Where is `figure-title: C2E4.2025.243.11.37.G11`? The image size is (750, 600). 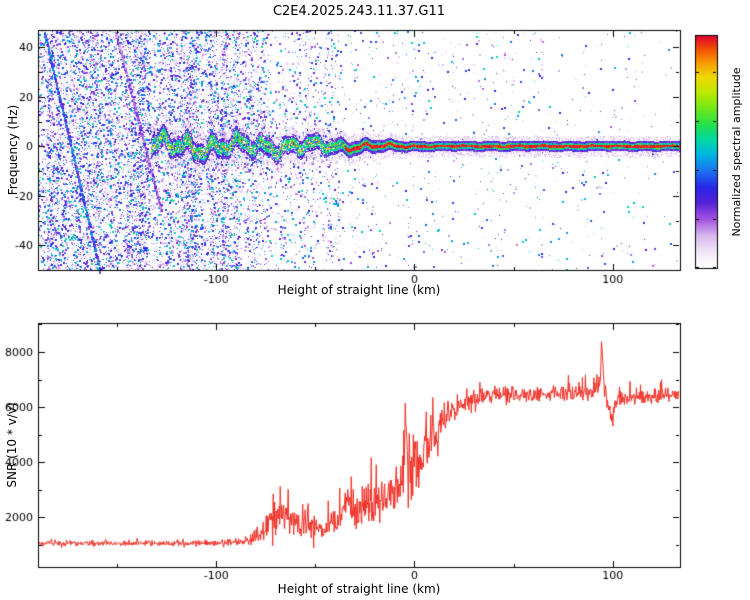 figure-title: C2E4.2025.243.11.37.G11 is located at coordinates (359, 11).